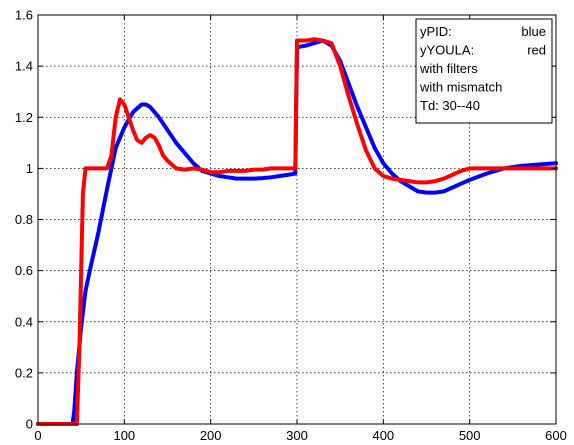 The width and height of the screenshot is (574, 445). I want to click on y-tick-label: 0.2, so click(24, 372).